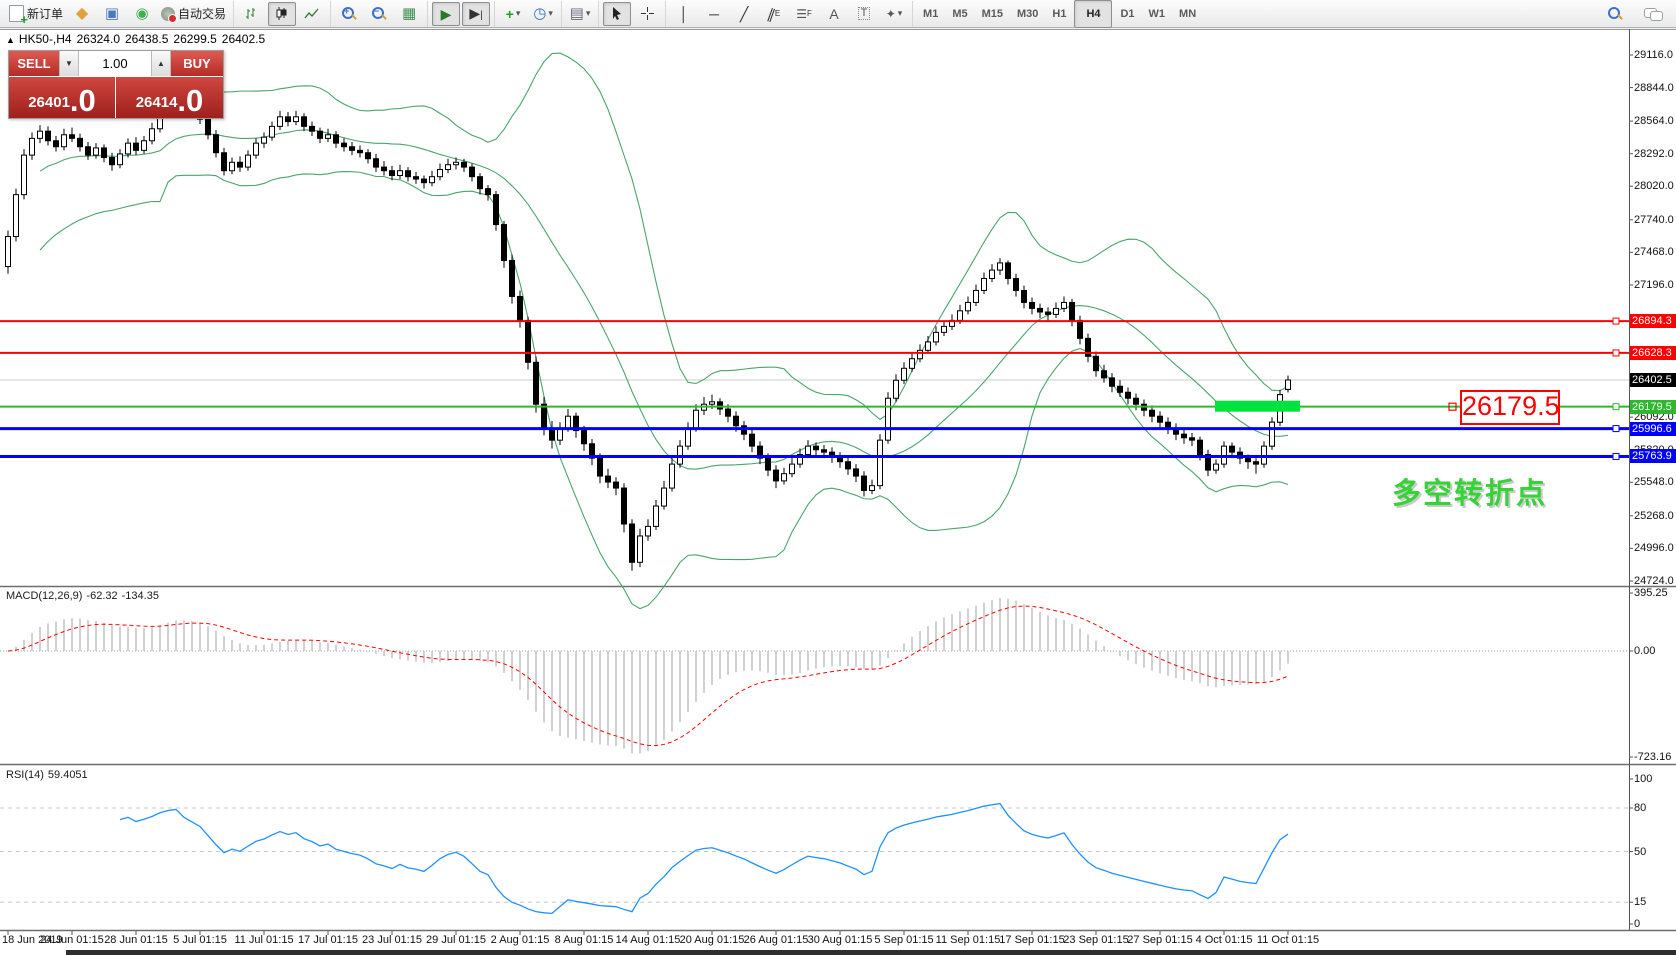 The image size is (1676, 955). I want to click on buy-price: 26414 .0, so click(169, 97).